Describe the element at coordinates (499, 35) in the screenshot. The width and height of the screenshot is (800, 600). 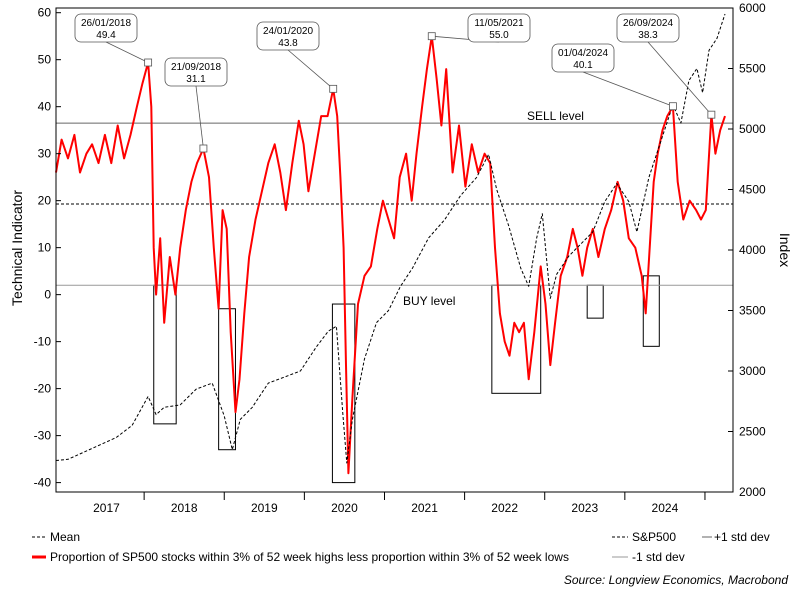
I see `annotation-value: 55.0` at that location.